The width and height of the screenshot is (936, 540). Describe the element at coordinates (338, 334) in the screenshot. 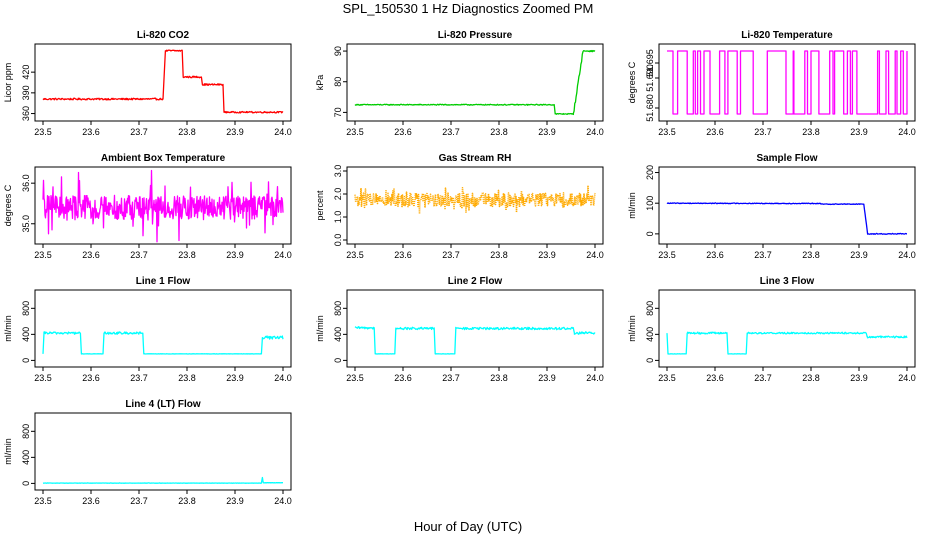

I see `panel-7-ytick-label-1: 400` at that location.